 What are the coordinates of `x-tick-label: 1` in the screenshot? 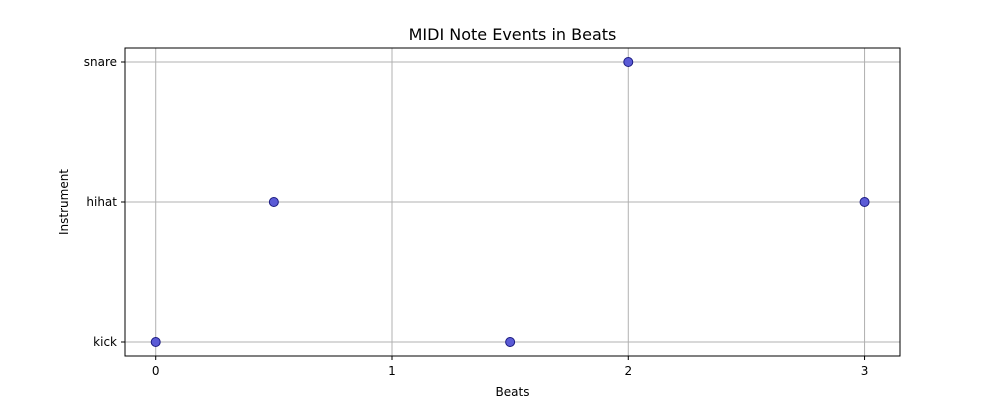 It's located at (392, 371).